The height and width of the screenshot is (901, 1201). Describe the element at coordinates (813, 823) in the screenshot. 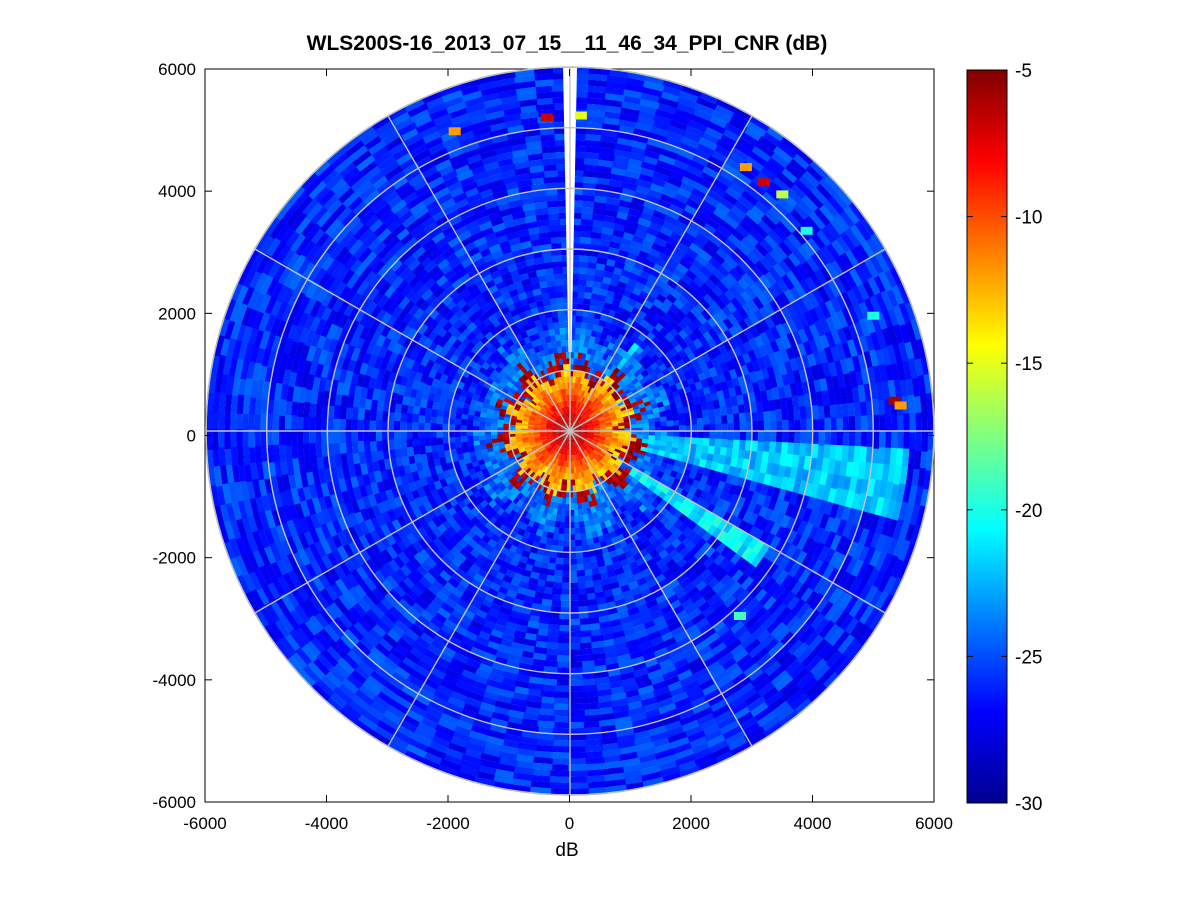

I see `x-tick-label: 4000` at that location.